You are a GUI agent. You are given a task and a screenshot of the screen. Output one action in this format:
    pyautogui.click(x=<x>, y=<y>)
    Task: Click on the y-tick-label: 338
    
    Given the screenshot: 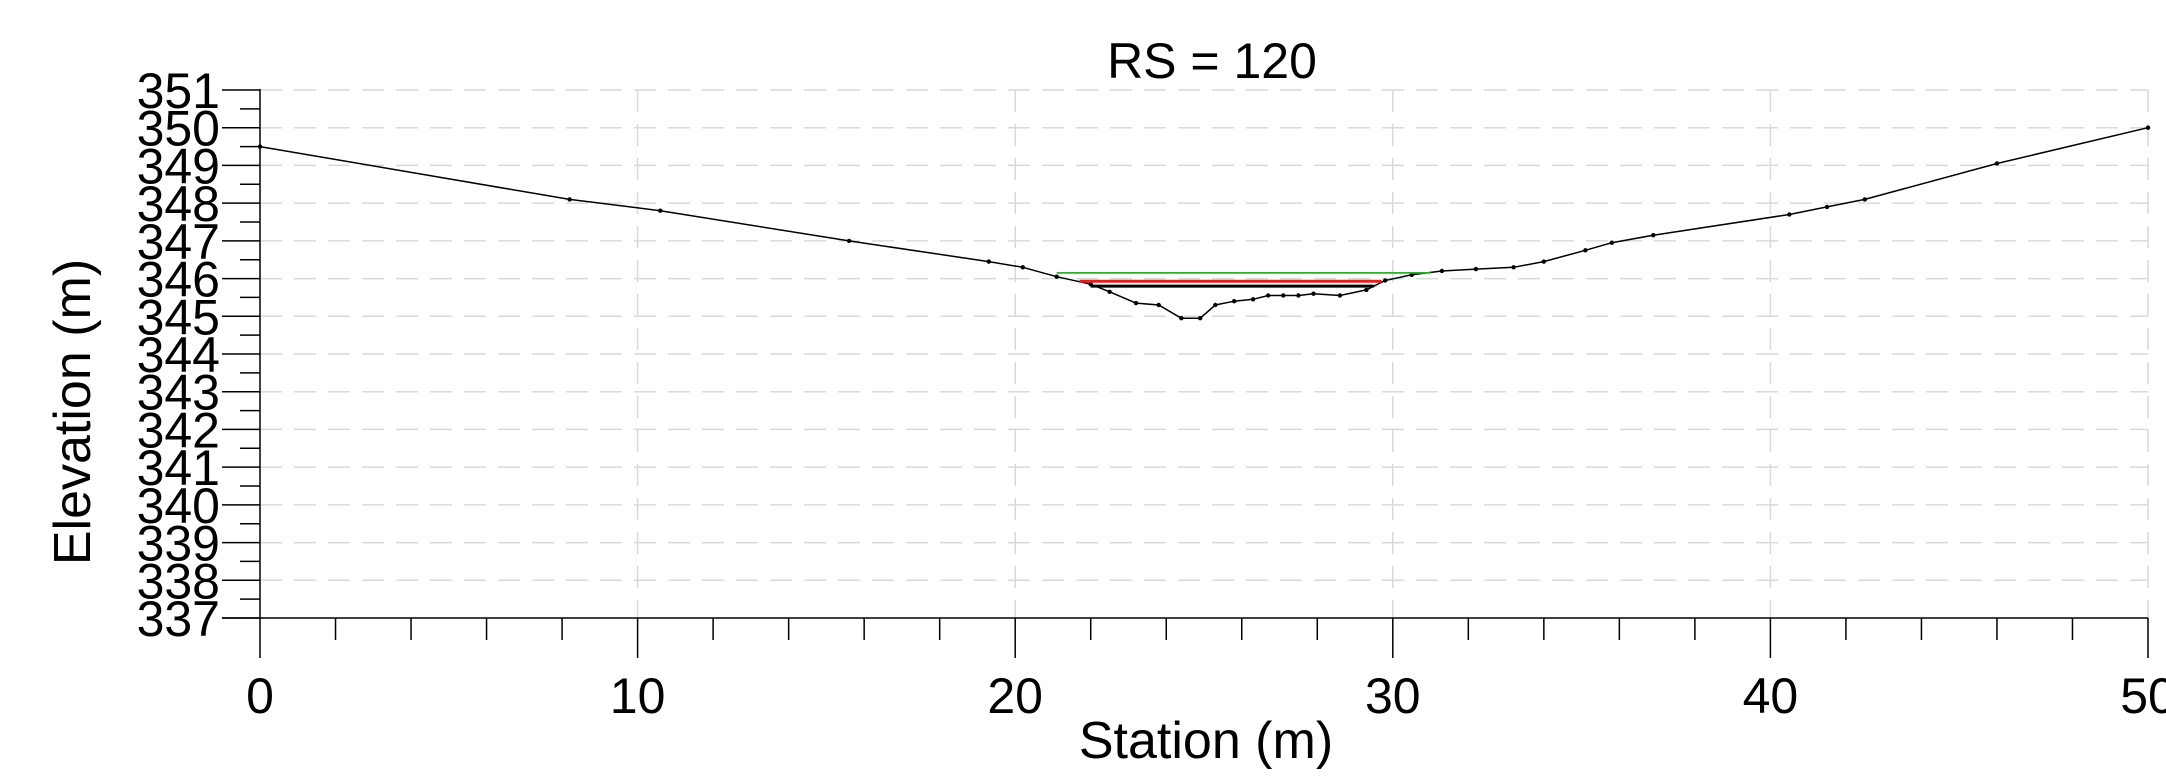 What is the action you would take?
    pyautogui.click(x=178, y=581)
    